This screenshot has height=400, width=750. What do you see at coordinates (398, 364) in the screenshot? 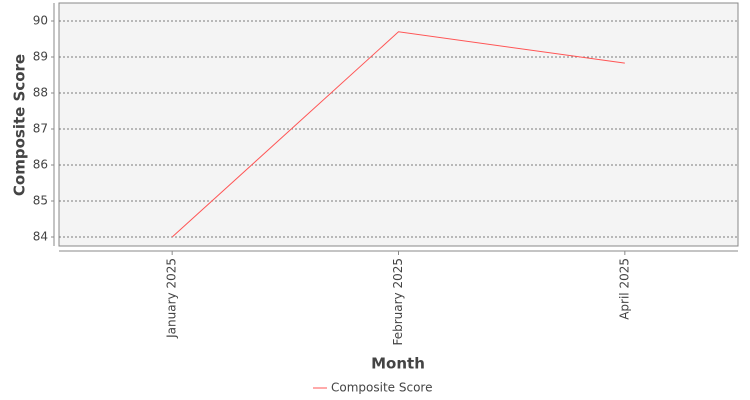
I see `x-axis-title: Month` at bounding box center [398, 364].